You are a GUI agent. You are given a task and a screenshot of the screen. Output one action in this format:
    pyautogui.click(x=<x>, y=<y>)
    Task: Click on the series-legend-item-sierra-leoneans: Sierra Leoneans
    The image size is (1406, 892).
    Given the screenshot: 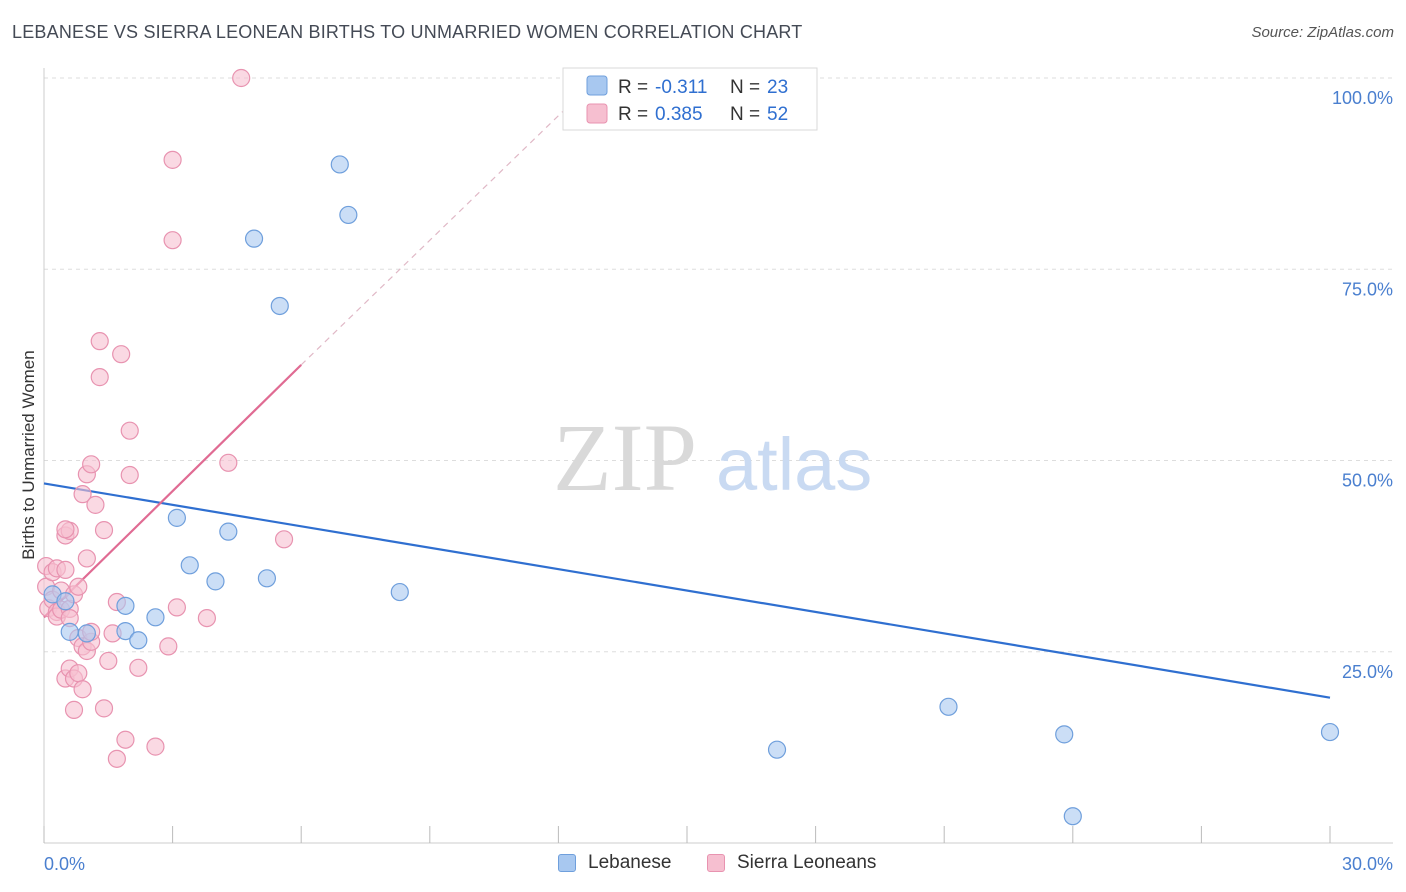 What is the action you would take?
    pyautogui.click(x=791, y=863)
    